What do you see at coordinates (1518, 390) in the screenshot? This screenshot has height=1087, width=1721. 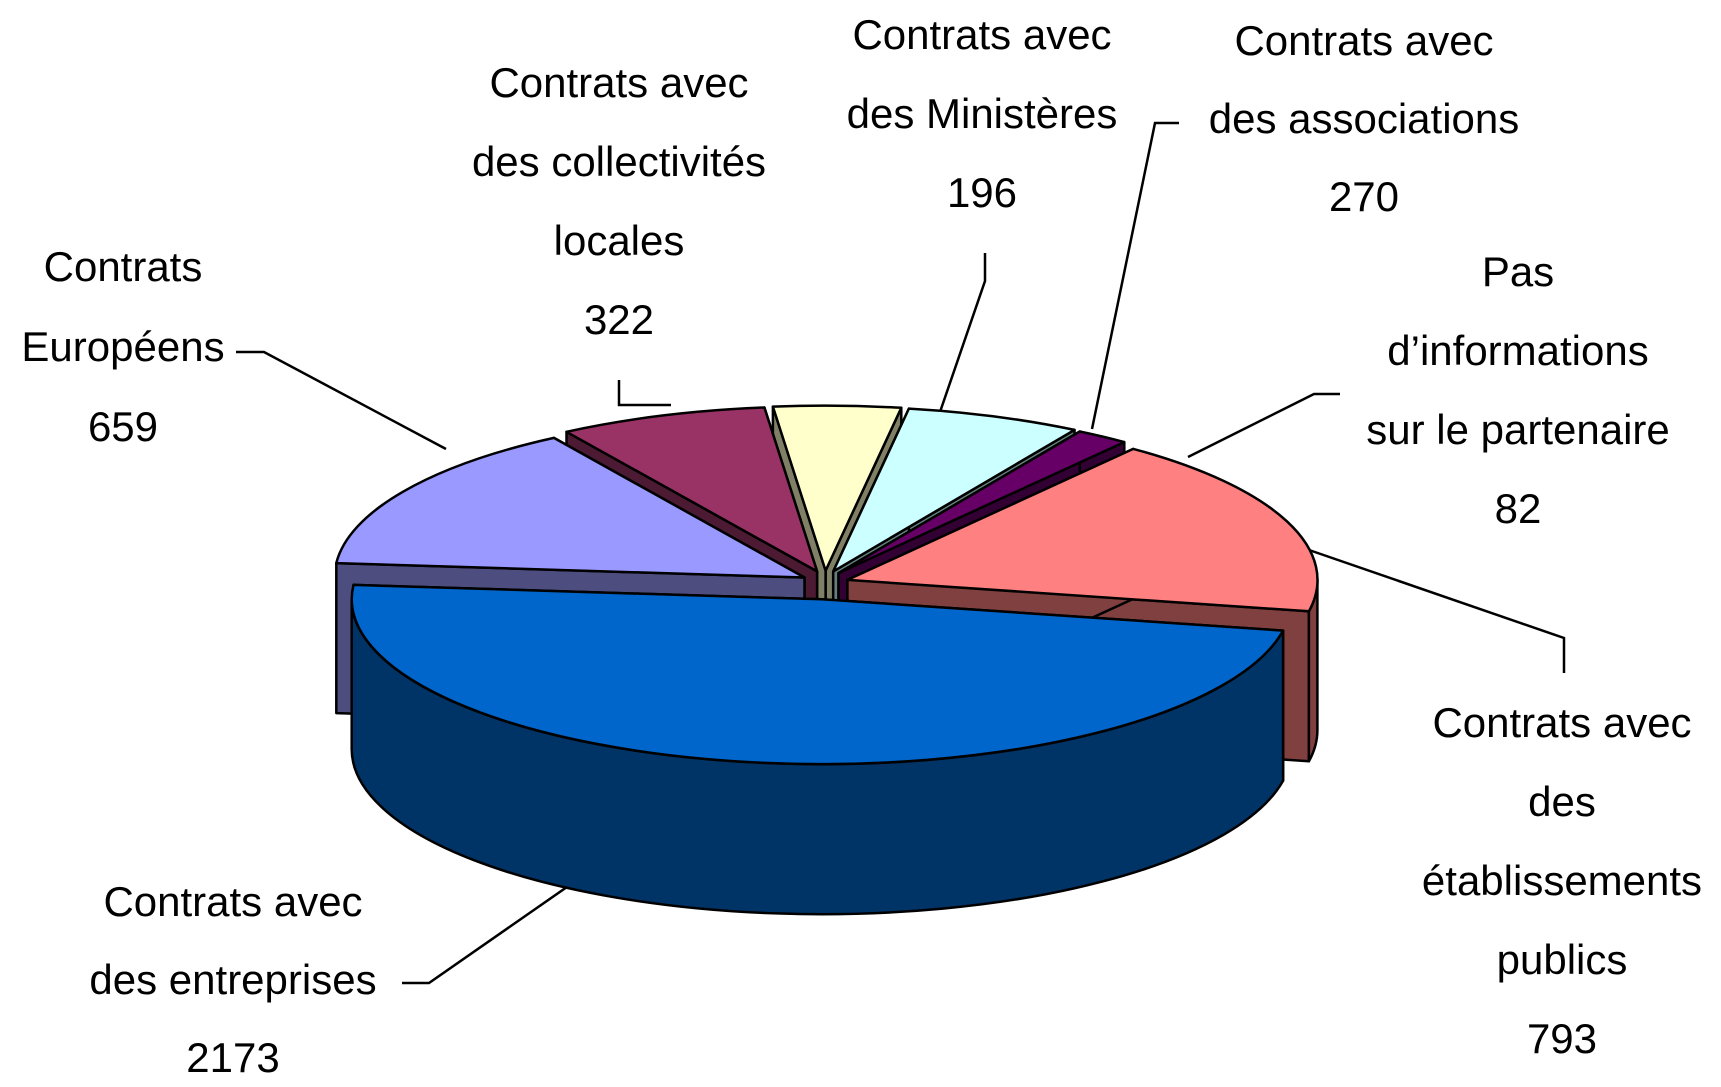 I see `slice-label: Pas d’informations sur le partenaire 82` at bounding box center [1518, 390].